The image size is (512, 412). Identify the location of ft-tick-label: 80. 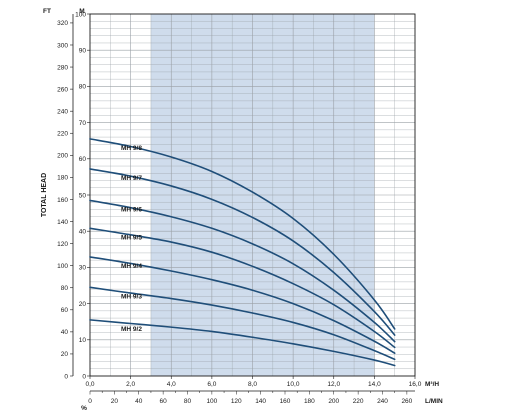
(65, 288).